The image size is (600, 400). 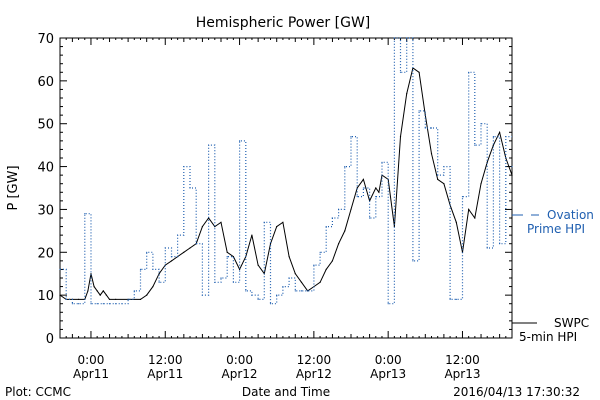 I want to click on x-tick-label-date: Apr13, so click(x=388, y=374).